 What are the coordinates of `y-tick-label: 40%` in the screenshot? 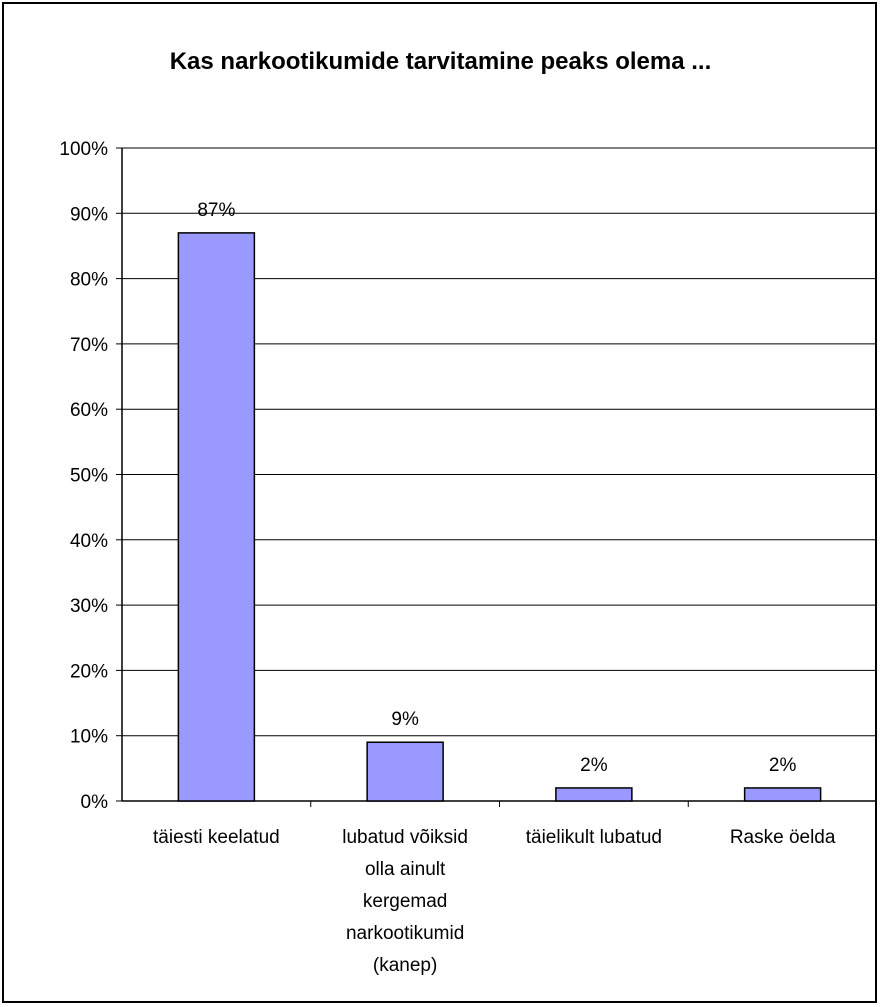 It's located at (89, 541).